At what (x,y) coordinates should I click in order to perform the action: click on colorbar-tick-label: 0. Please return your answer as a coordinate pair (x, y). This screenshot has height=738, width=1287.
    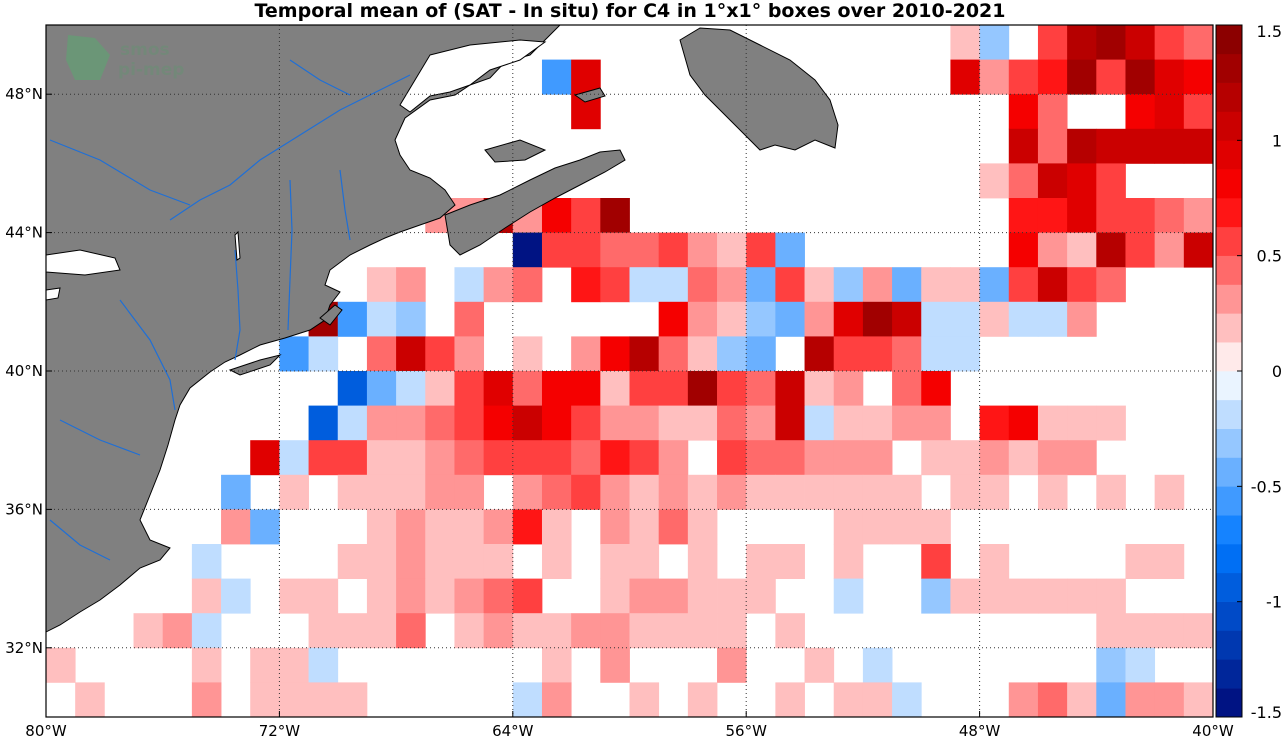
    Looking at the image, I should click on (1277, 371).